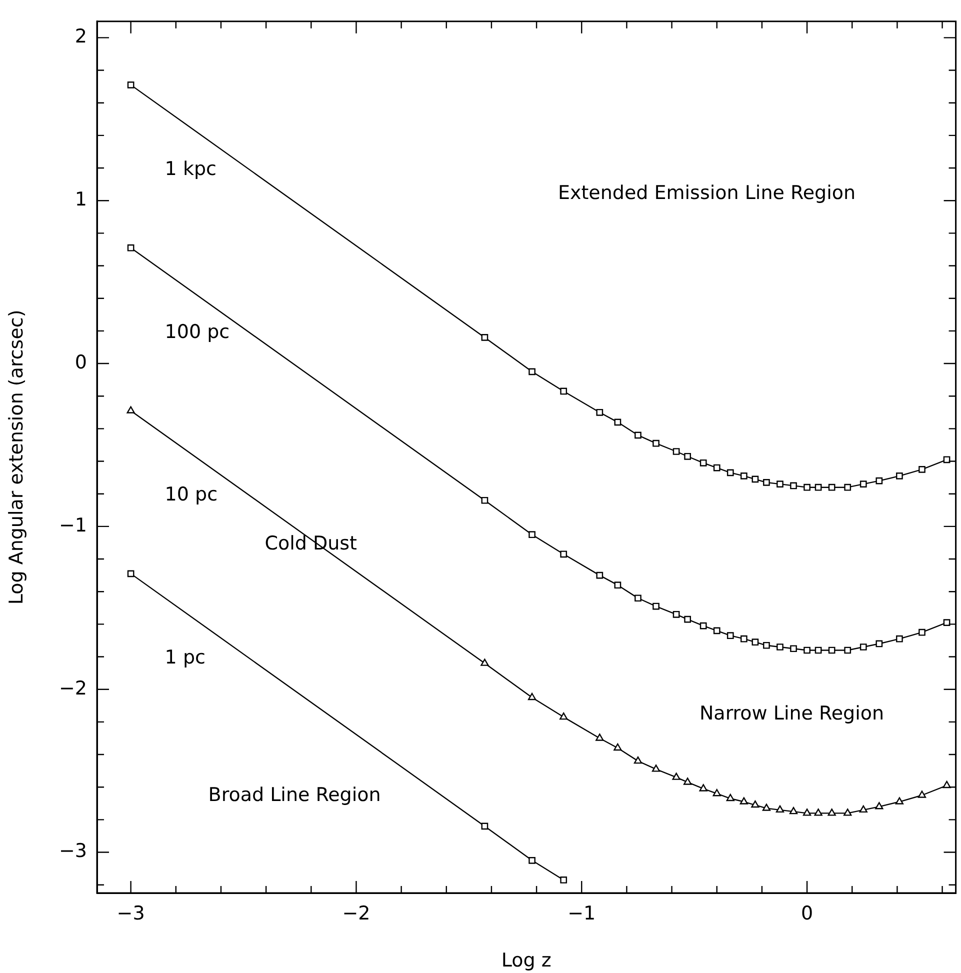 The image size is (961, 973). Describe the element at coordinates (310, 543) in the screenshot. I see `annotation: Cold Dust` at that location.